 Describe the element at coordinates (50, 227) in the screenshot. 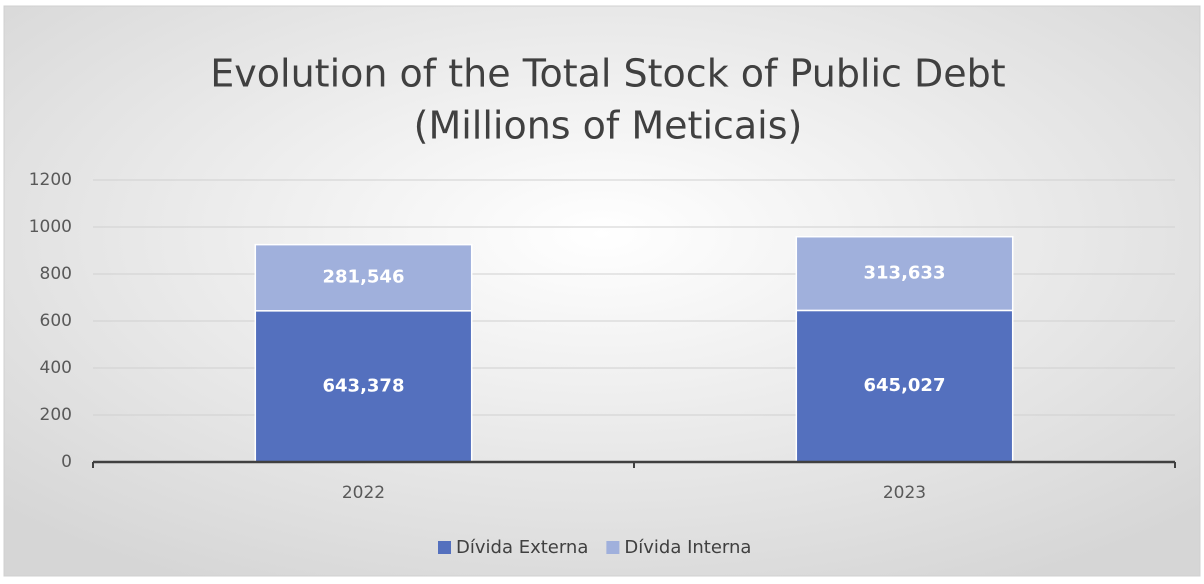

I see `y-tick-label: 1000` at that location.